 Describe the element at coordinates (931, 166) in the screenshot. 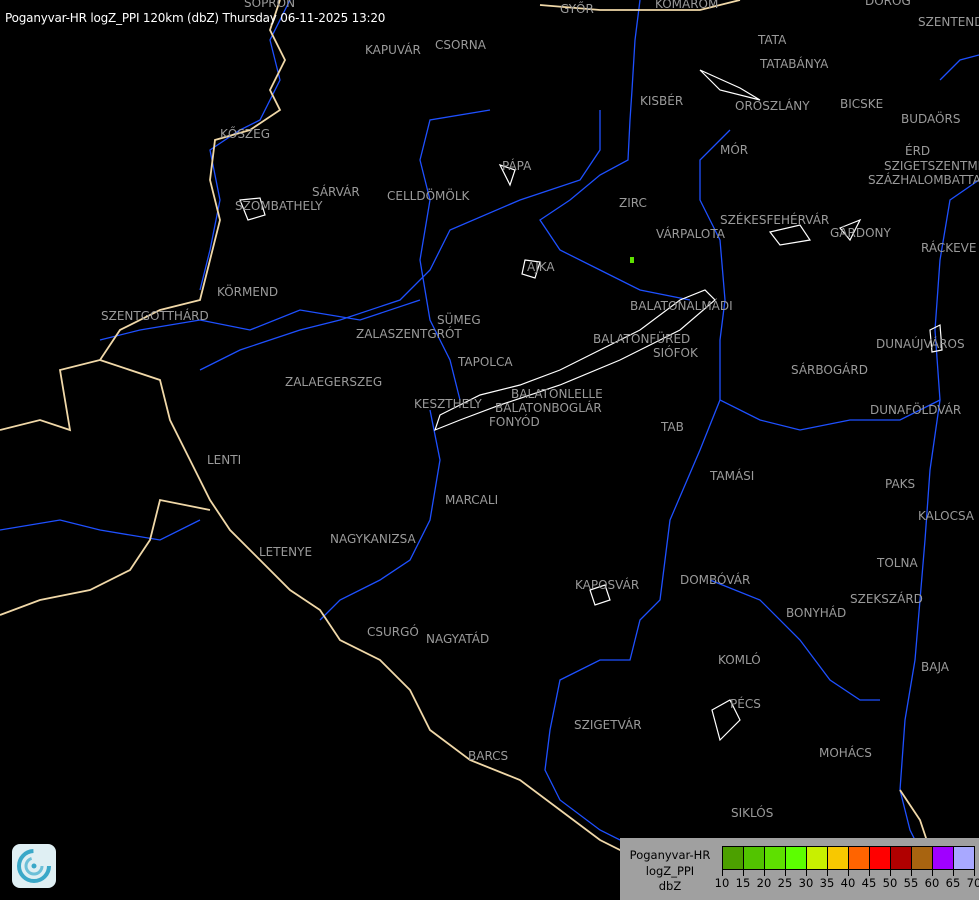

I see `city-label: SZIGETSZENTMIKLÓS` at that location.